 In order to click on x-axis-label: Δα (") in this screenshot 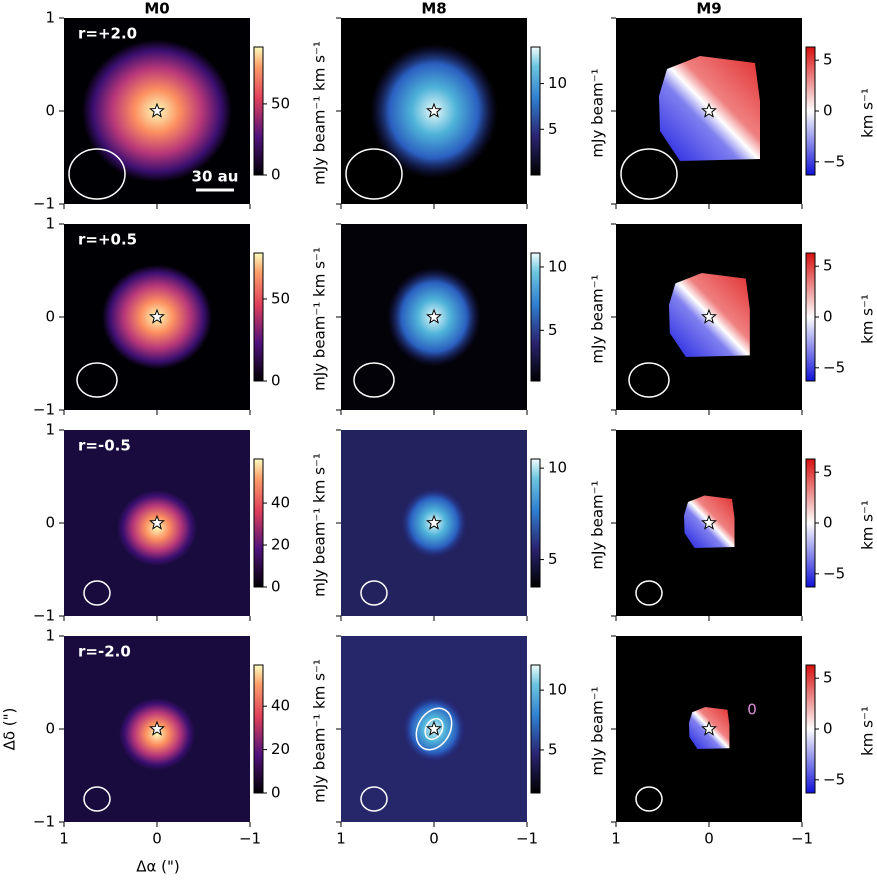, I will do `click(158, 867)`.